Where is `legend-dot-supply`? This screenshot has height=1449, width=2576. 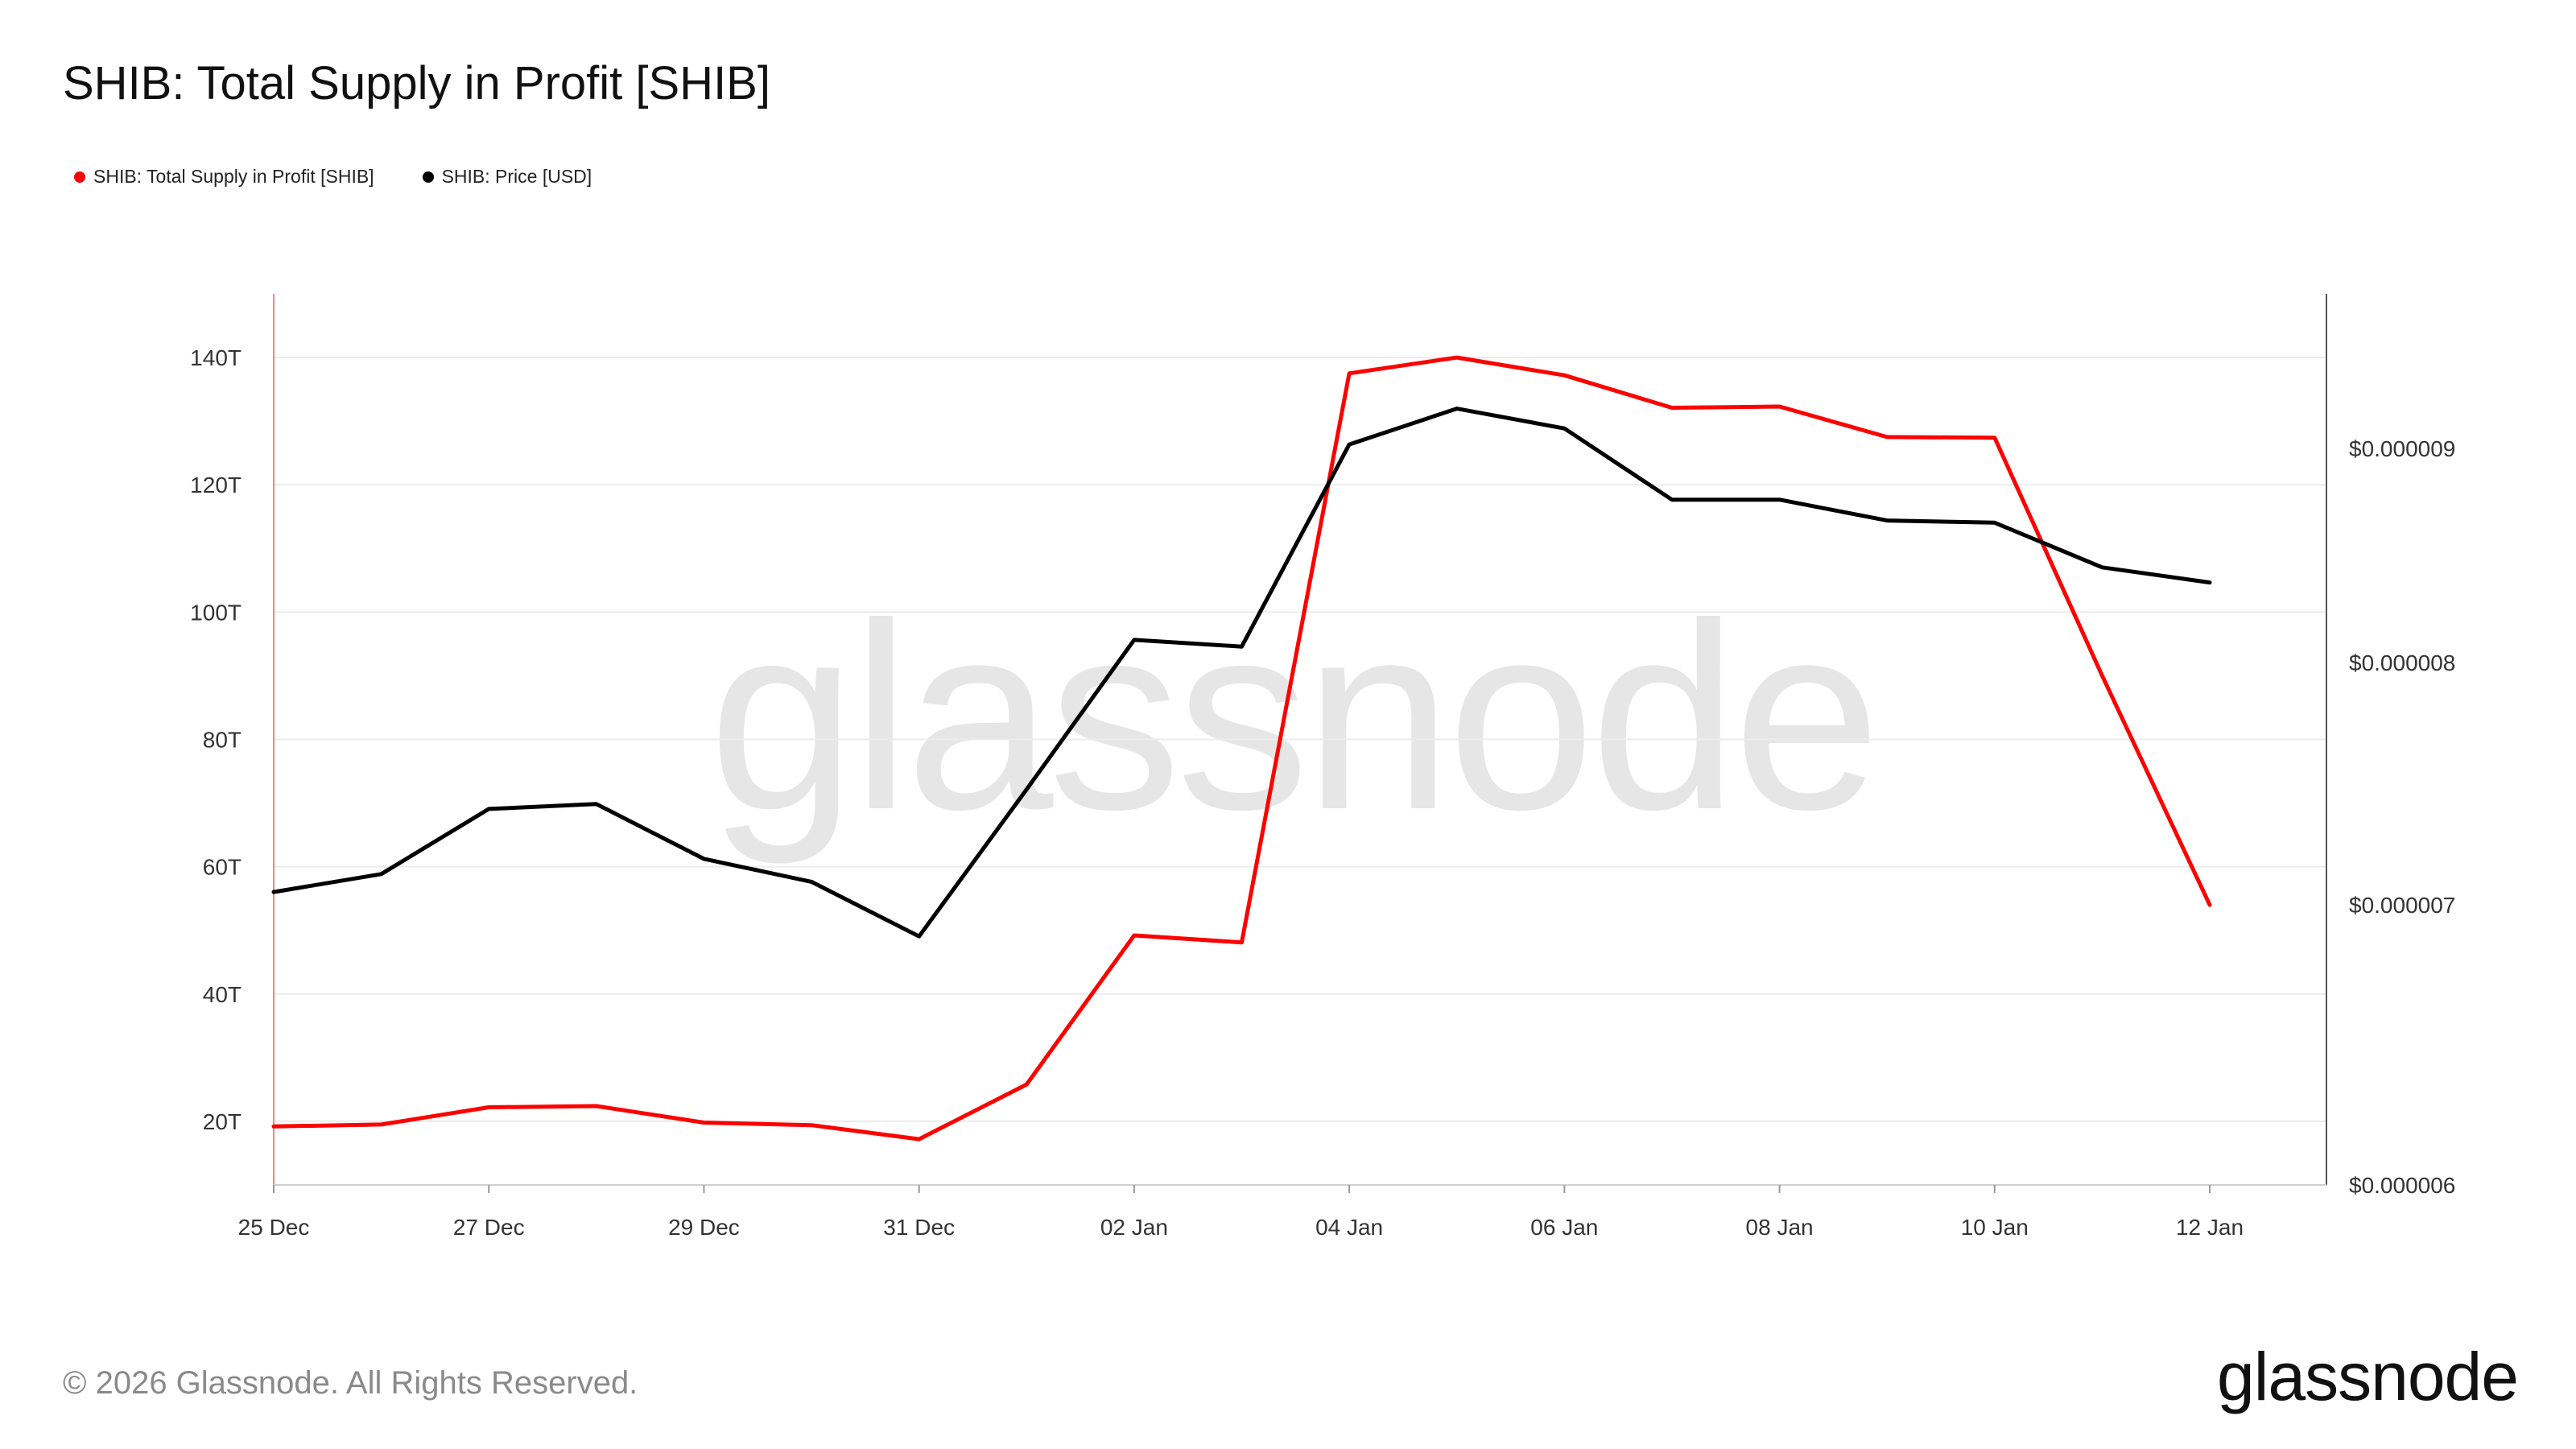 legend-dot-supply is located at coordinates (79, 177).